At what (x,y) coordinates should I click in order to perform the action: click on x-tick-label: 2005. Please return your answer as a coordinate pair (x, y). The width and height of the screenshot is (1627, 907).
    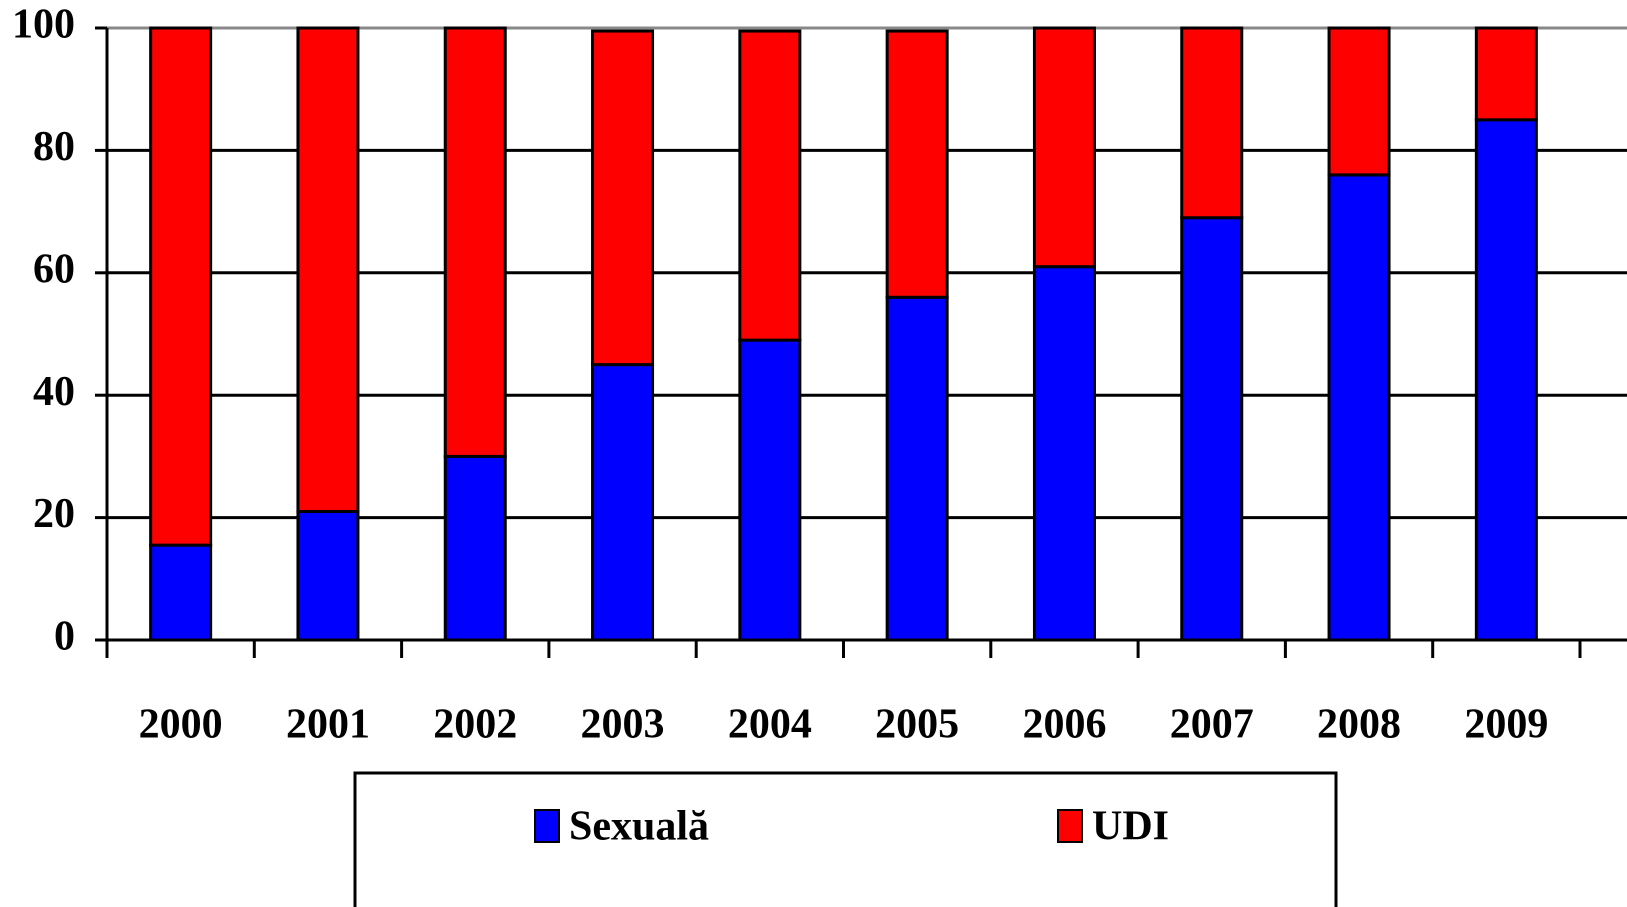
    Looking at the image, I should click on (917, 725).